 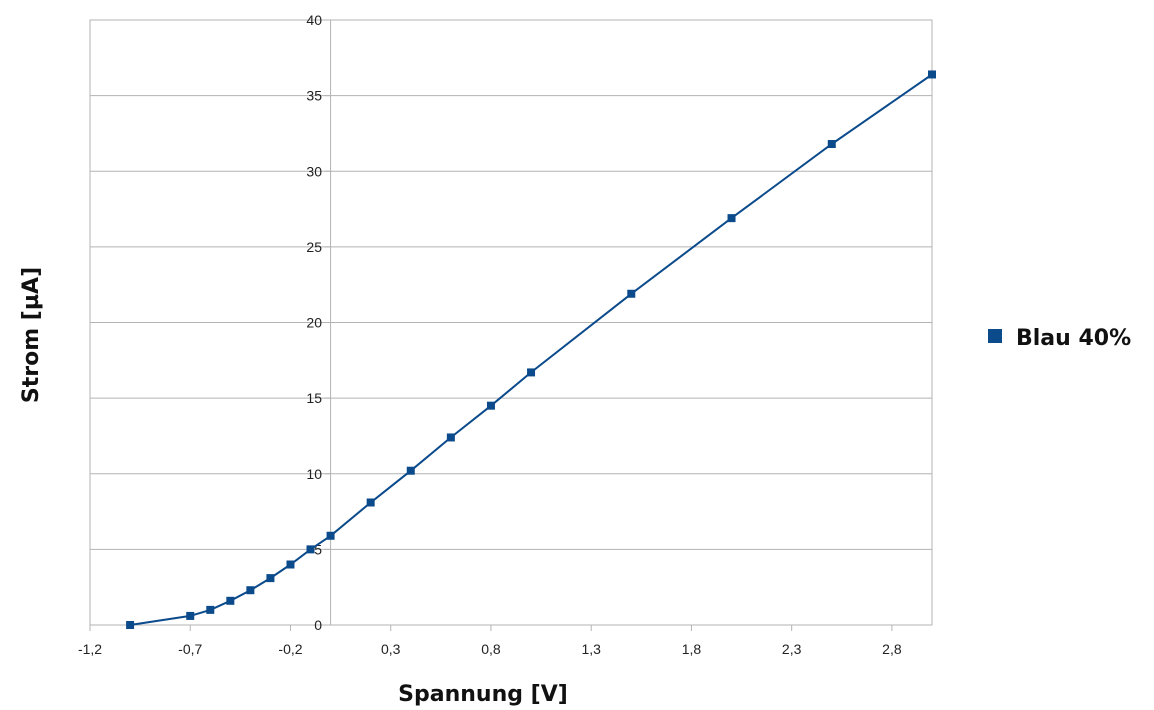 I want to click on x-tick-label: -1,2, so click(x=90, y=649).